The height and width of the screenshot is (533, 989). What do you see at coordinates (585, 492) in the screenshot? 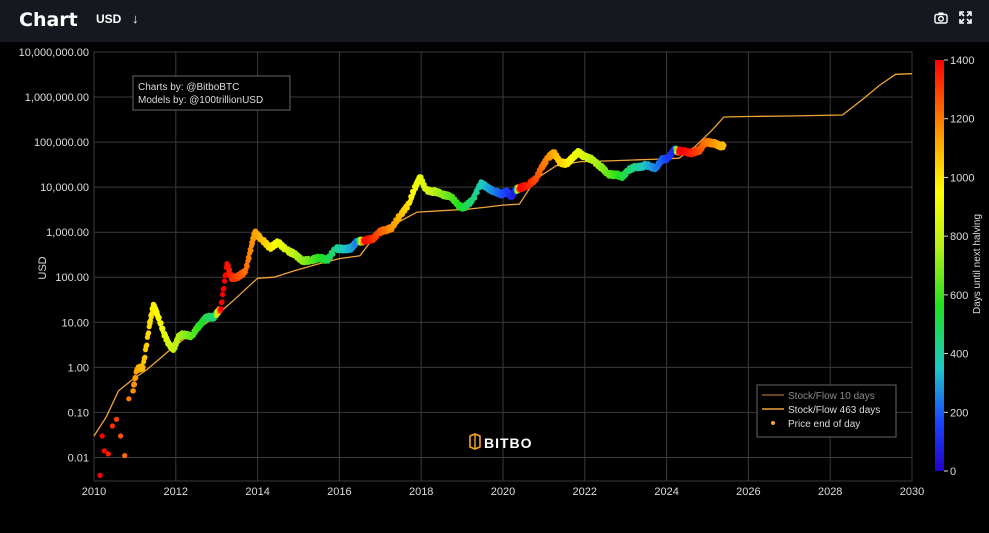
I see `x-tick-label: 2022` at bounding box center [585, 492].